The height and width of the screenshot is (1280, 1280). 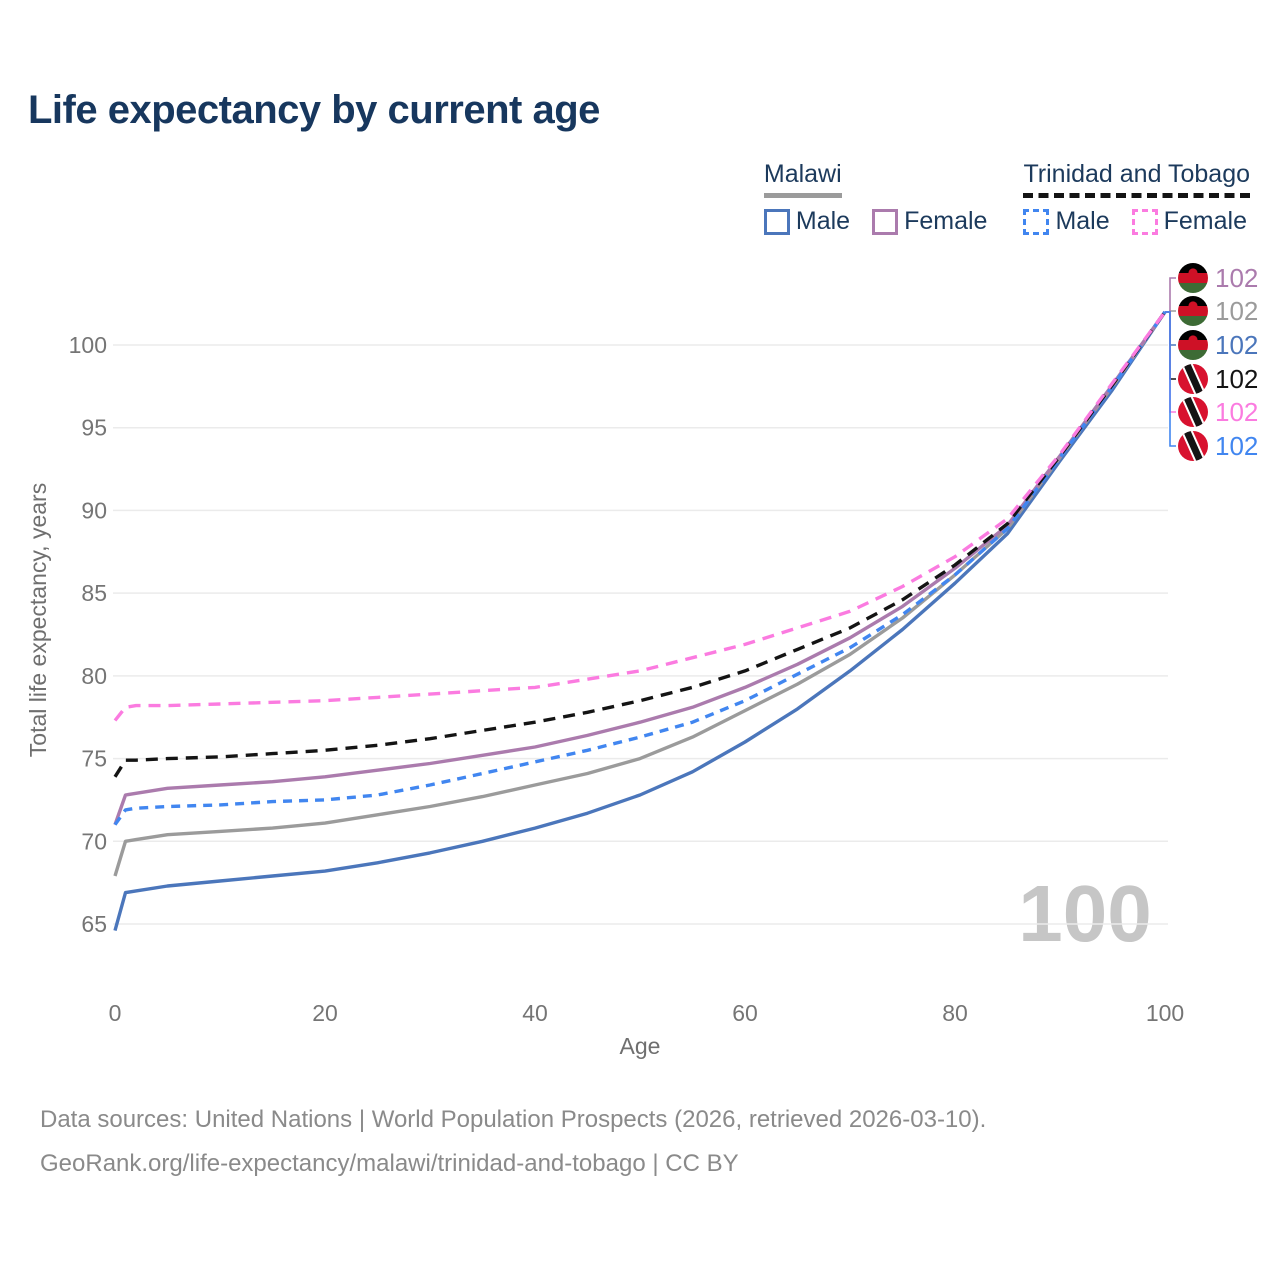 I want to click on legend-title-trinidad: Trinidad and Tobago, so click(x=1136, y=179).